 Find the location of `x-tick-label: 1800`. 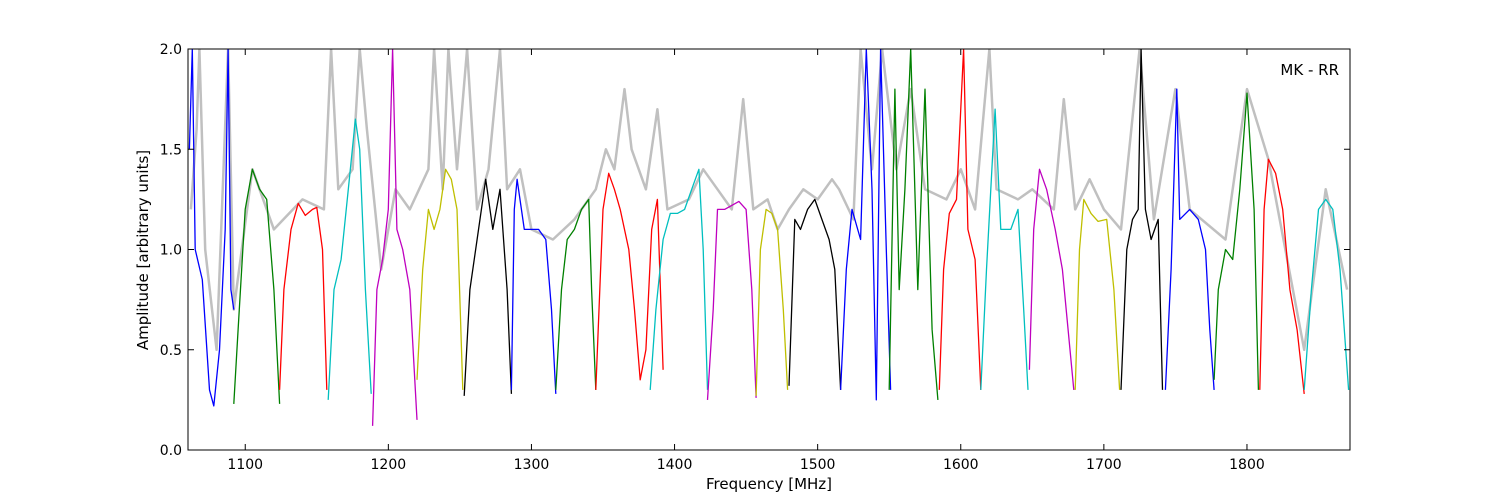

x-tick-label: 1800 is located at coordinates (1247, 465).